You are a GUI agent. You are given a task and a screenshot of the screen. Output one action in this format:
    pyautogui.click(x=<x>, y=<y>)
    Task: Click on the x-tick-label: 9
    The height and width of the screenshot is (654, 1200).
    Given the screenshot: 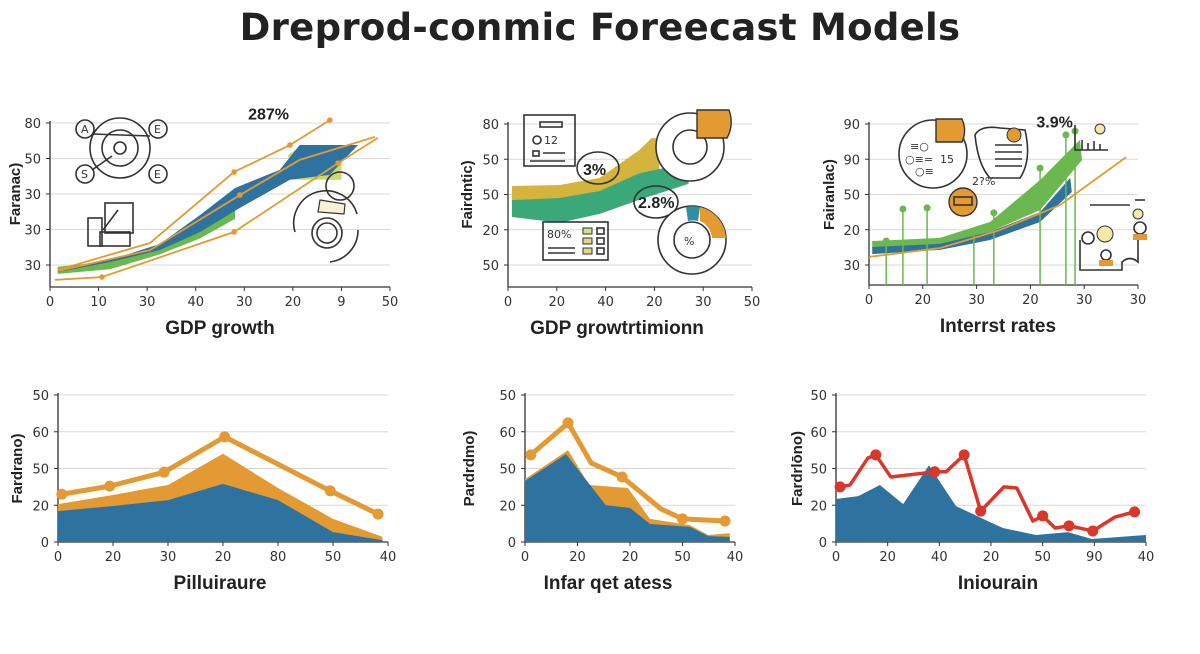 What is the action you would take?
    pyautogui.click(x=341, y=302)
    